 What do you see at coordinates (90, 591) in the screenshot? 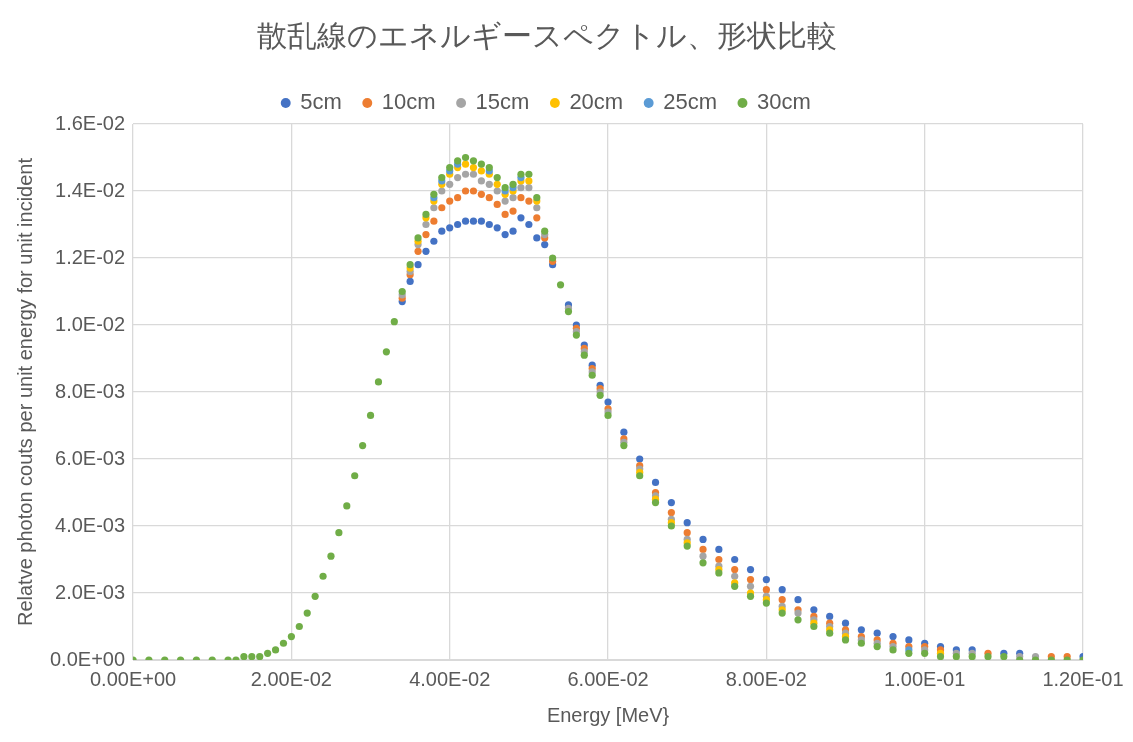
I see `y-tick-label: 2.0E-03` at bounding box center [90, 591].